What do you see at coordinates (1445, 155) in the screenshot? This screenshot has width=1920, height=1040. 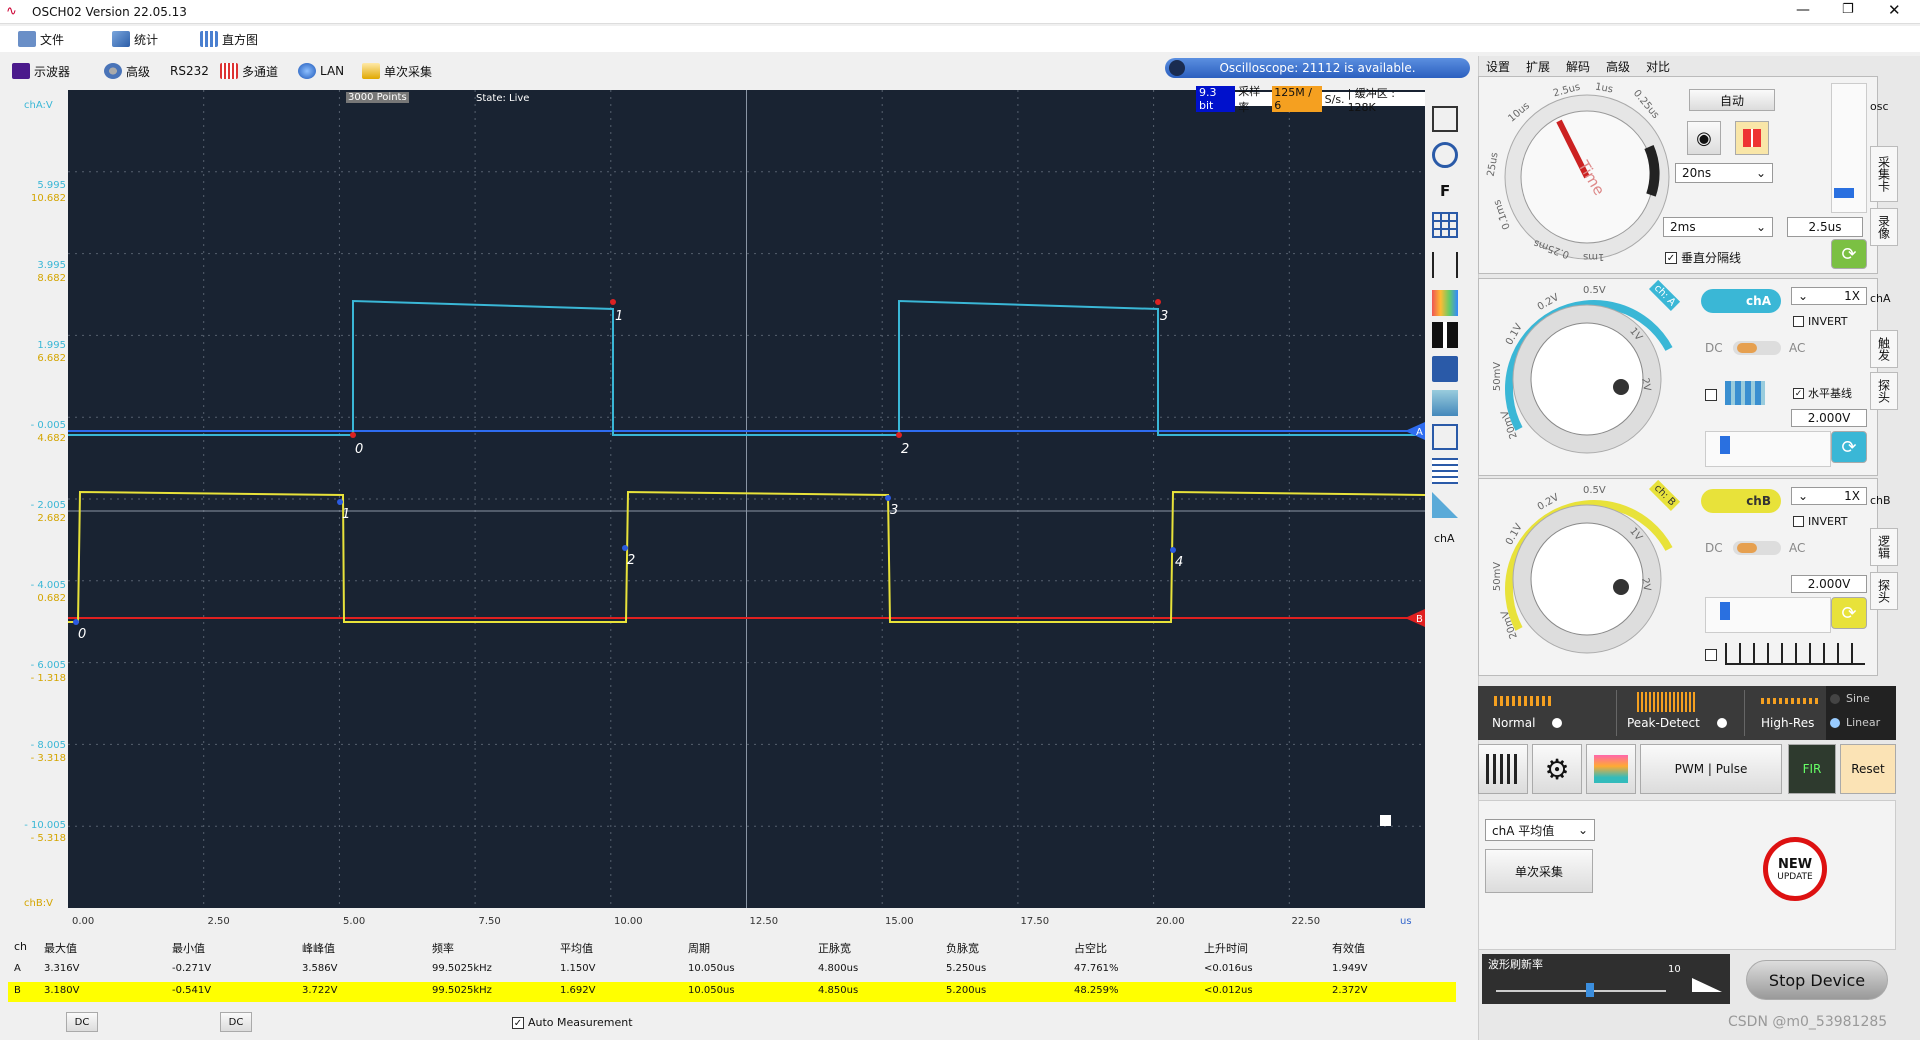 I see `zoom-in-icon` at bounding box center [1445, 155].